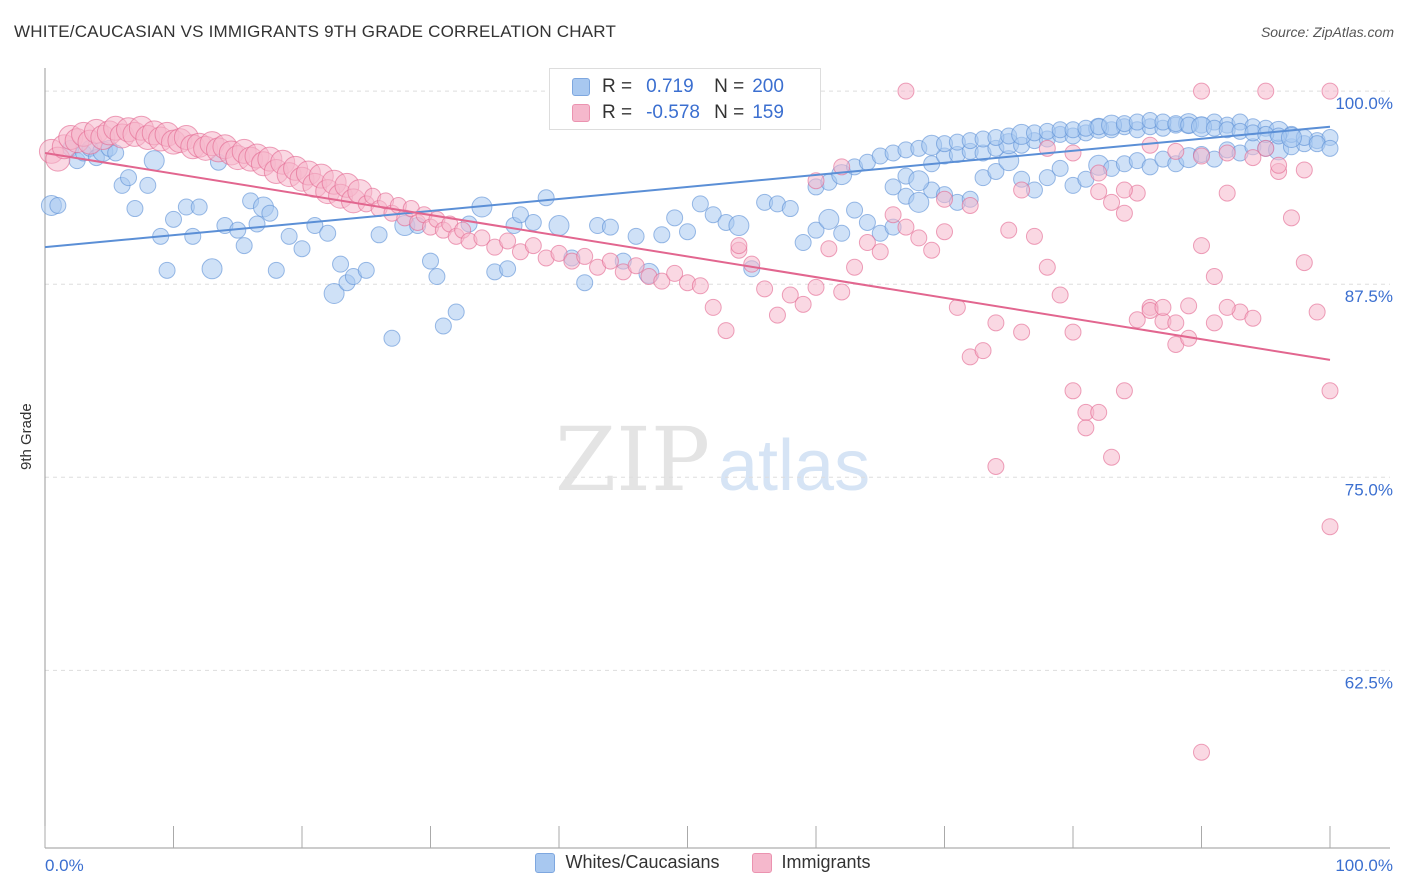  I want to click on y-tick-label: 87.5%, so click(1369, 296).